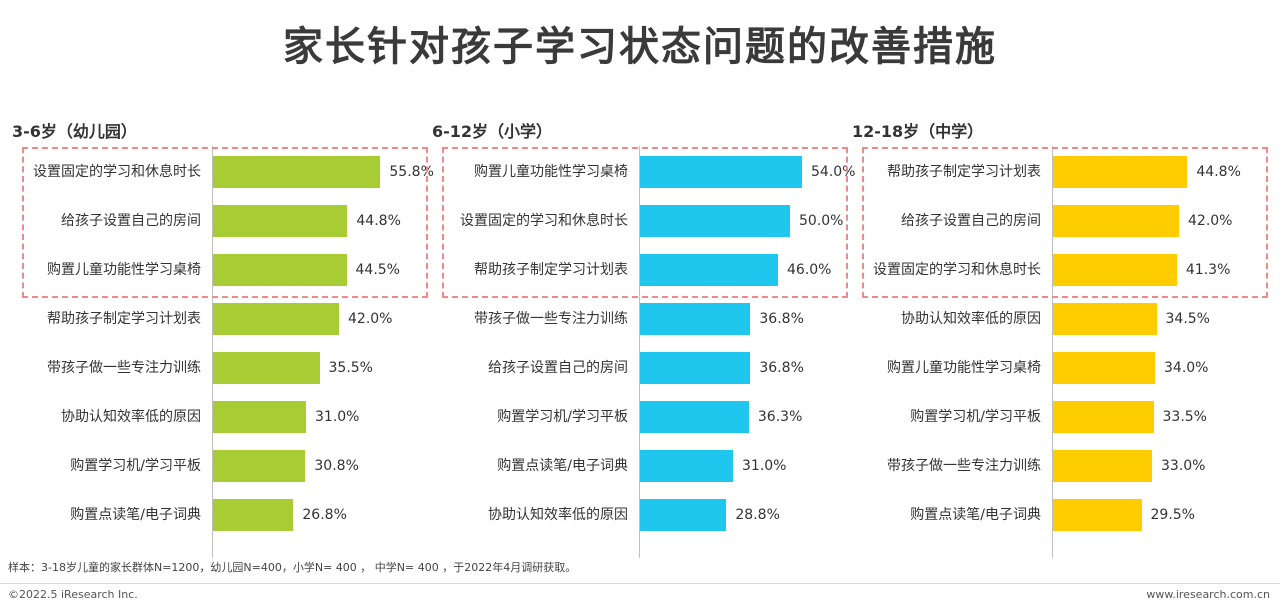 The image size is (1280, 614). I want to click on chart-title: 6-12岁（小学）, so click(492, 131).